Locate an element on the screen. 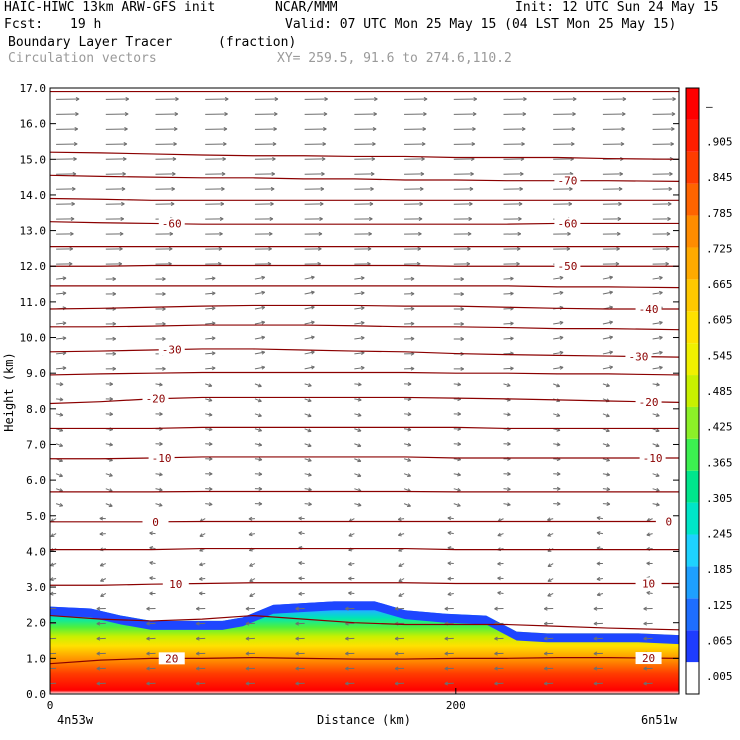 This screenshot has width=740, height=740. contour-label: 0 is located at coordinates (155, 522).